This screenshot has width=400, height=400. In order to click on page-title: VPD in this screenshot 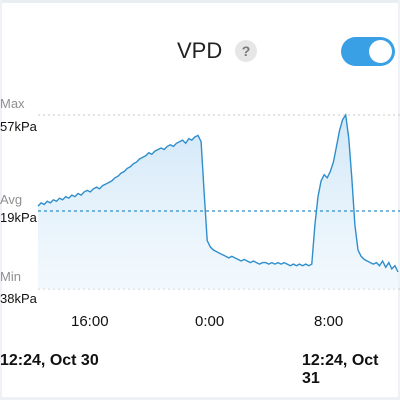, I will do `click(200, 50)`.